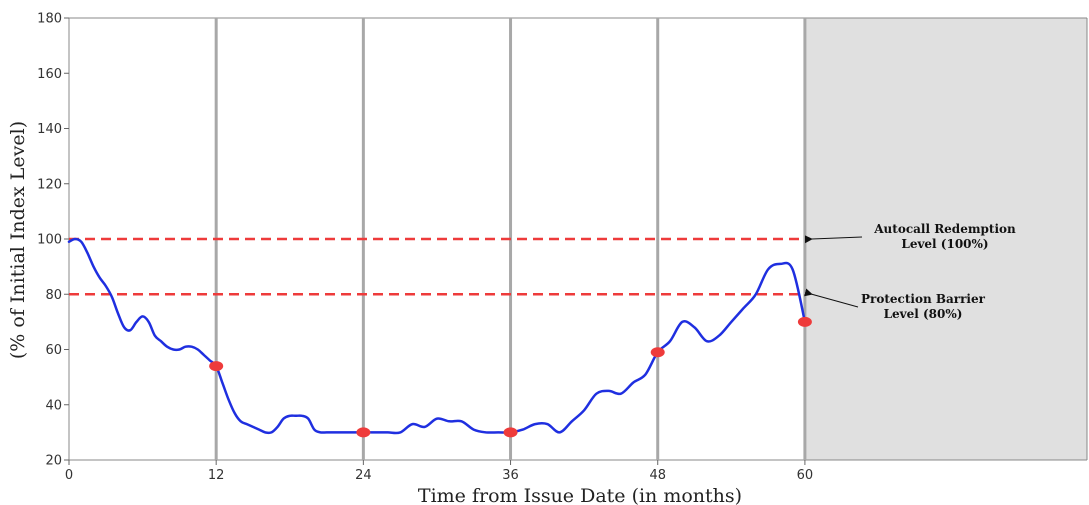 The image size is (1089, 505). Describe the element at coordinates (657, 475) in the screenshot. I see `x-tick-label: 48` at that location.